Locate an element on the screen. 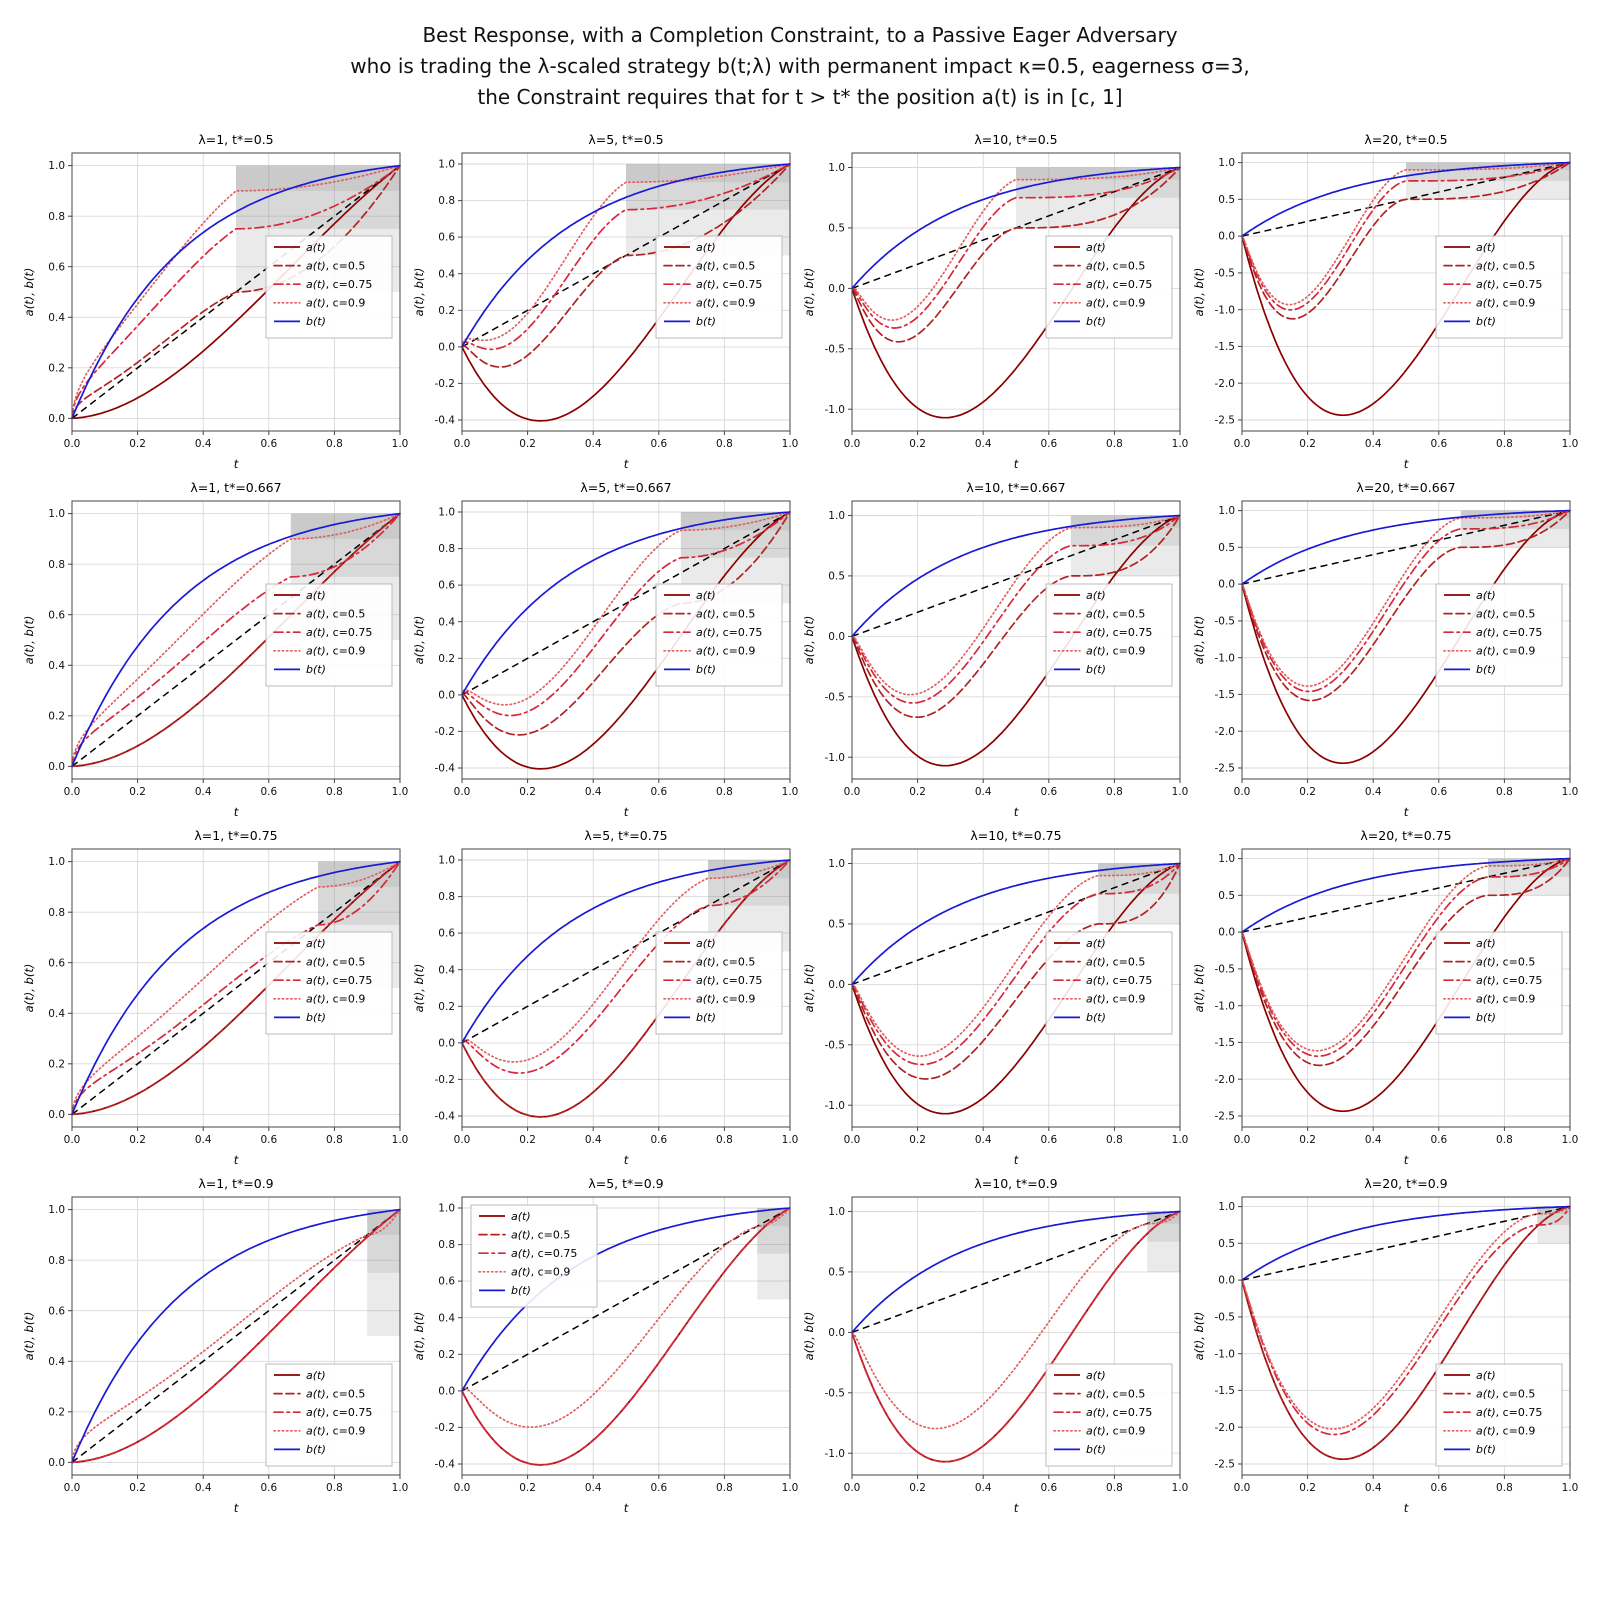 Image resolution: width=1600 pixels, height=1600 pixels. subplot-title: λ=10, t*=0.5 is located at coordinates (1015, 139).